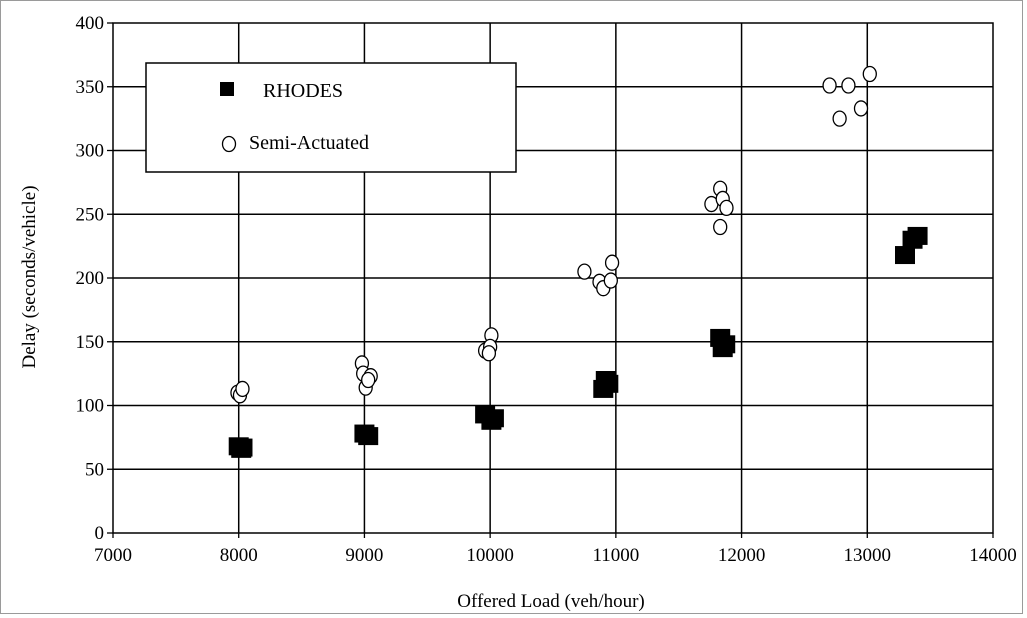 Image resolution: width=1027 pixels, height=618 pixels. I want to click on x-tick-label: 7000, so click(113, 555).